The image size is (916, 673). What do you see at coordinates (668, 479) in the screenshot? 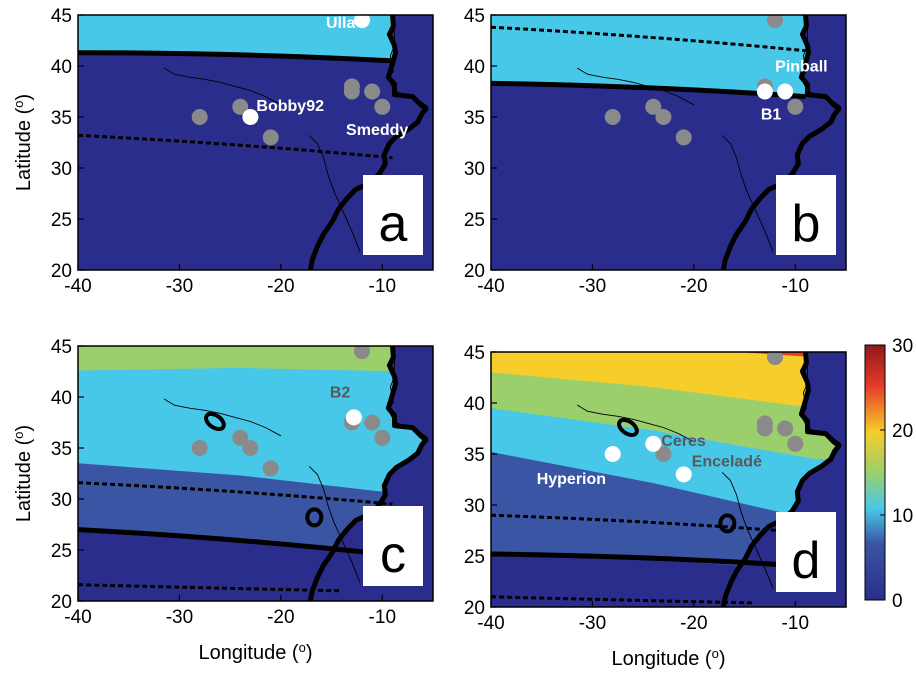
I see `map-area: Ceres Hyperion Enceladé` at bounding box center [668, 479].